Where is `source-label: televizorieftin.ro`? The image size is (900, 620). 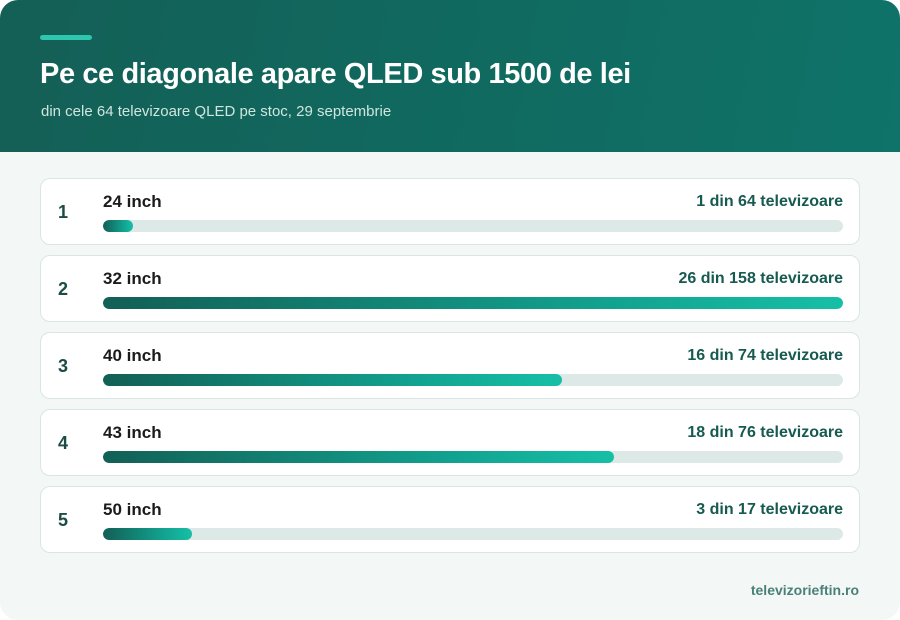 source-label: televizorieftin.ro is located at coordinates (804, 590).